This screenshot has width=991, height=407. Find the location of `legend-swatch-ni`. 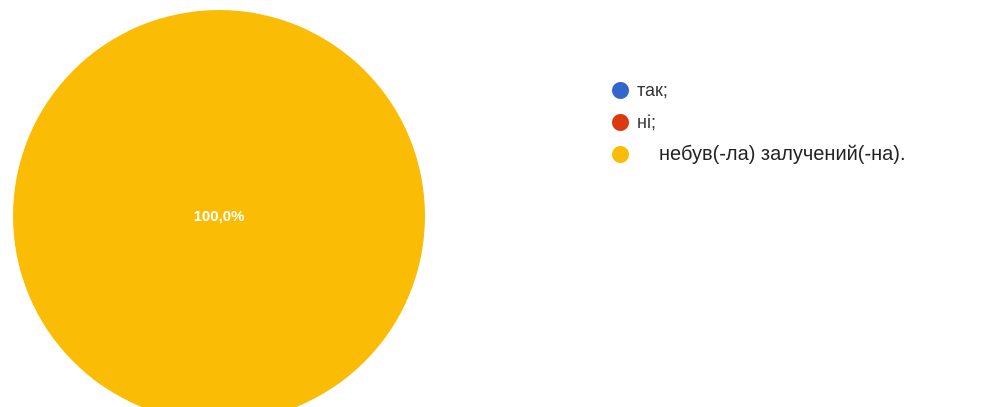

legend-swatch-ni is located at coordinates (620, 122).